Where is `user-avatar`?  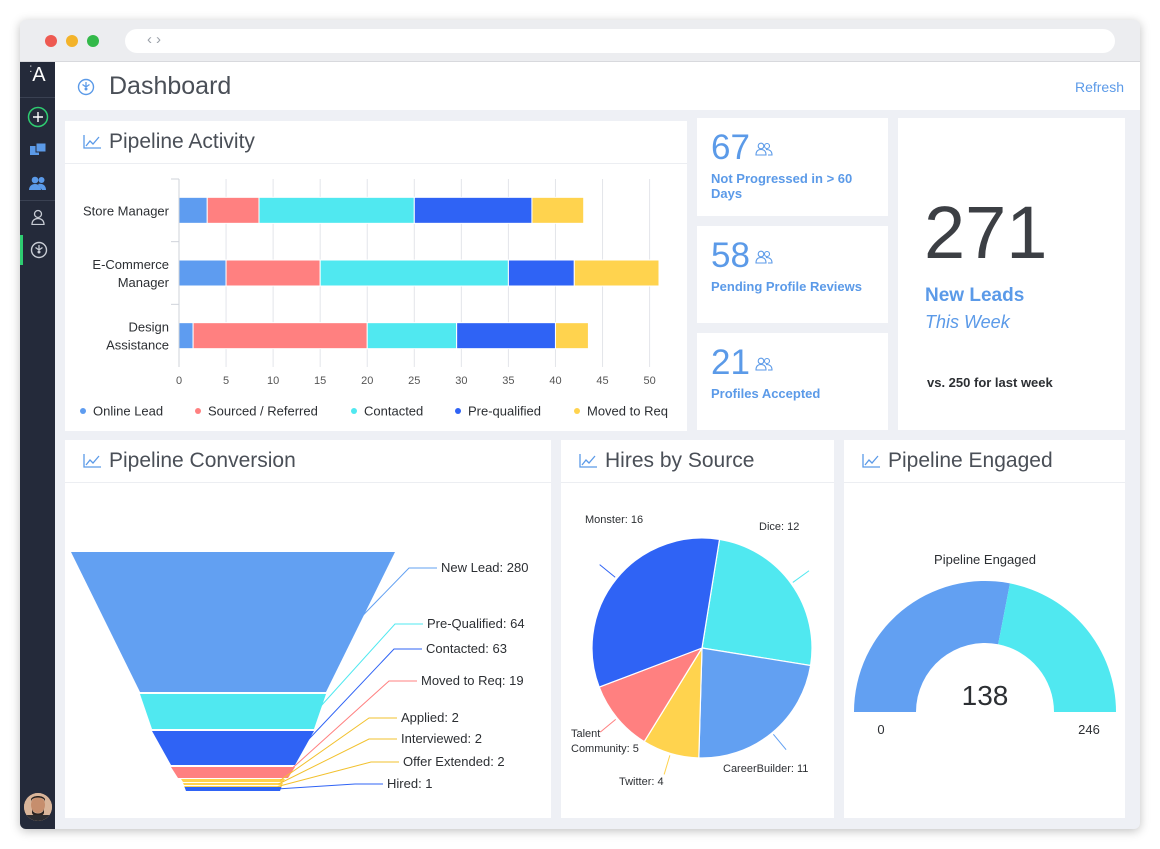 user-avatar is located at coordinates (38, 807).